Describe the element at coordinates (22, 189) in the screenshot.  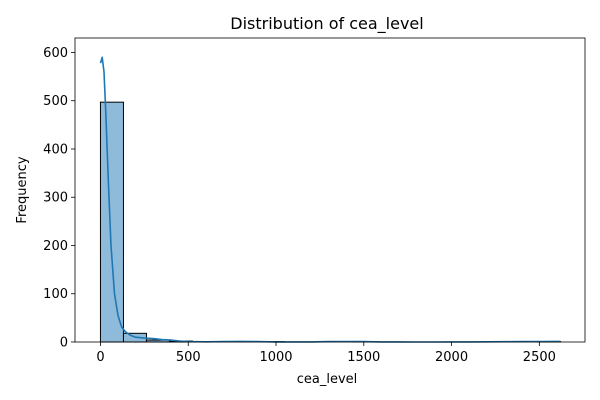
I see `y-axis-label: Frequency` at that location.